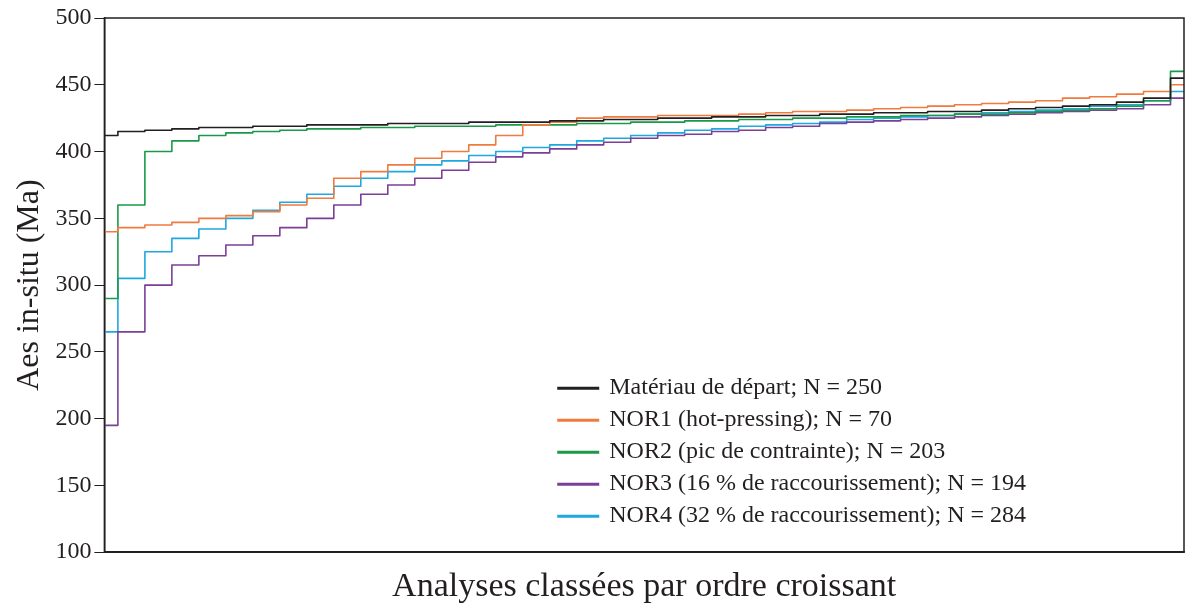  I want to click on y-tick-label: 200, so click(73, 416).